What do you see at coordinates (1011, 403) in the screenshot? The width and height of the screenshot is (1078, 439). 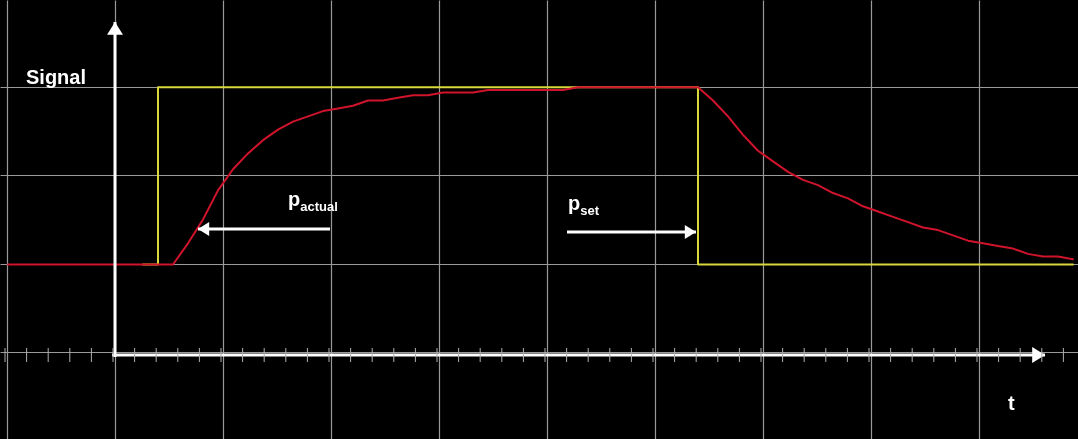 I see `x-axis-title: t` at bounding box center [1011, 403].